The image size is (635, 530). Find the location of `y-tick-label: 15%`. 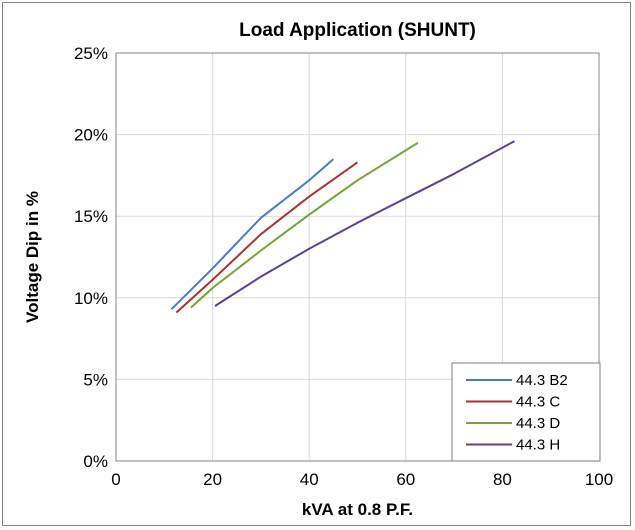

y-tick-label: 15% is located at coordinates (91, 216).